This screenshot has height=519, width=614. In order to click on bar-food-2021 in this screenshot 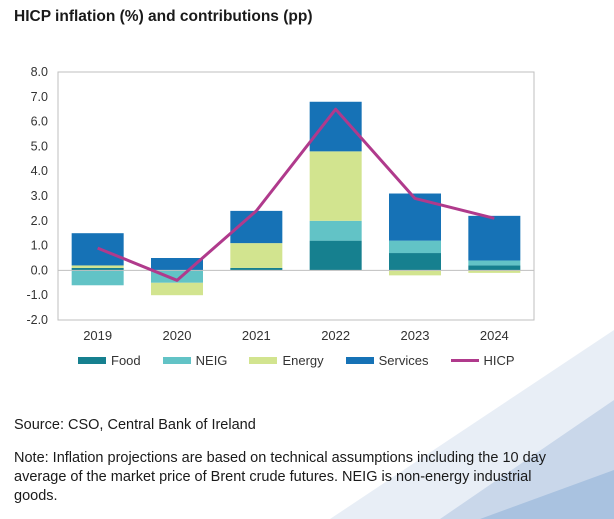, I will do `click(256, 269)`.